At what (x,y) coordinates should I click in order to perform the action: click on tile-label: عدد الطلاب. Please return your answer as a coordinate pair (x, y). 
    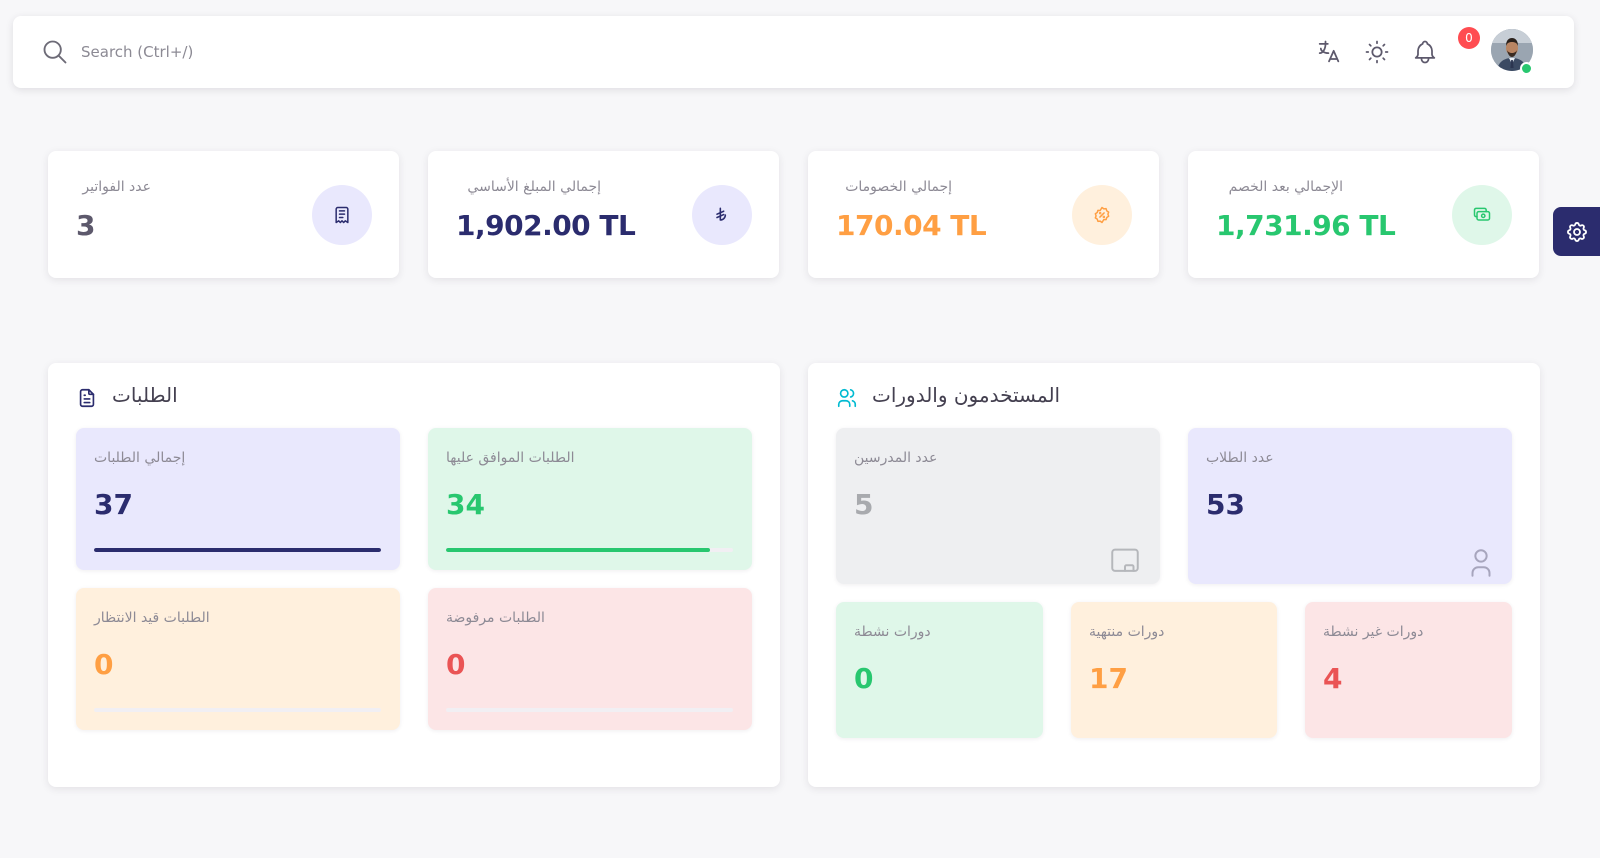
    Looking at the image, I should click on (1240, 458).